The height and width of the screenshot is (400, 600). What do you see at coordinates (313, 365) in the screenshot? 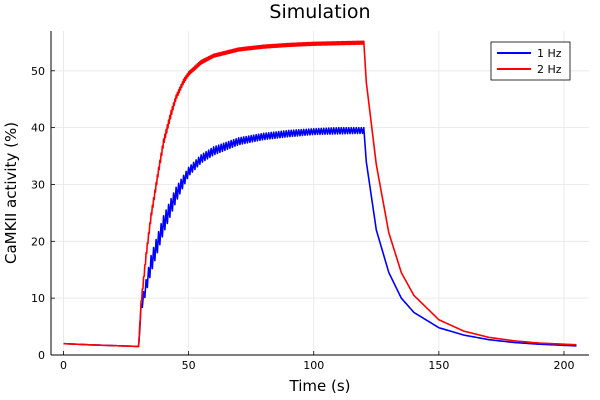
I see `x-tick-label: 100` at bounding box center [313, 365].